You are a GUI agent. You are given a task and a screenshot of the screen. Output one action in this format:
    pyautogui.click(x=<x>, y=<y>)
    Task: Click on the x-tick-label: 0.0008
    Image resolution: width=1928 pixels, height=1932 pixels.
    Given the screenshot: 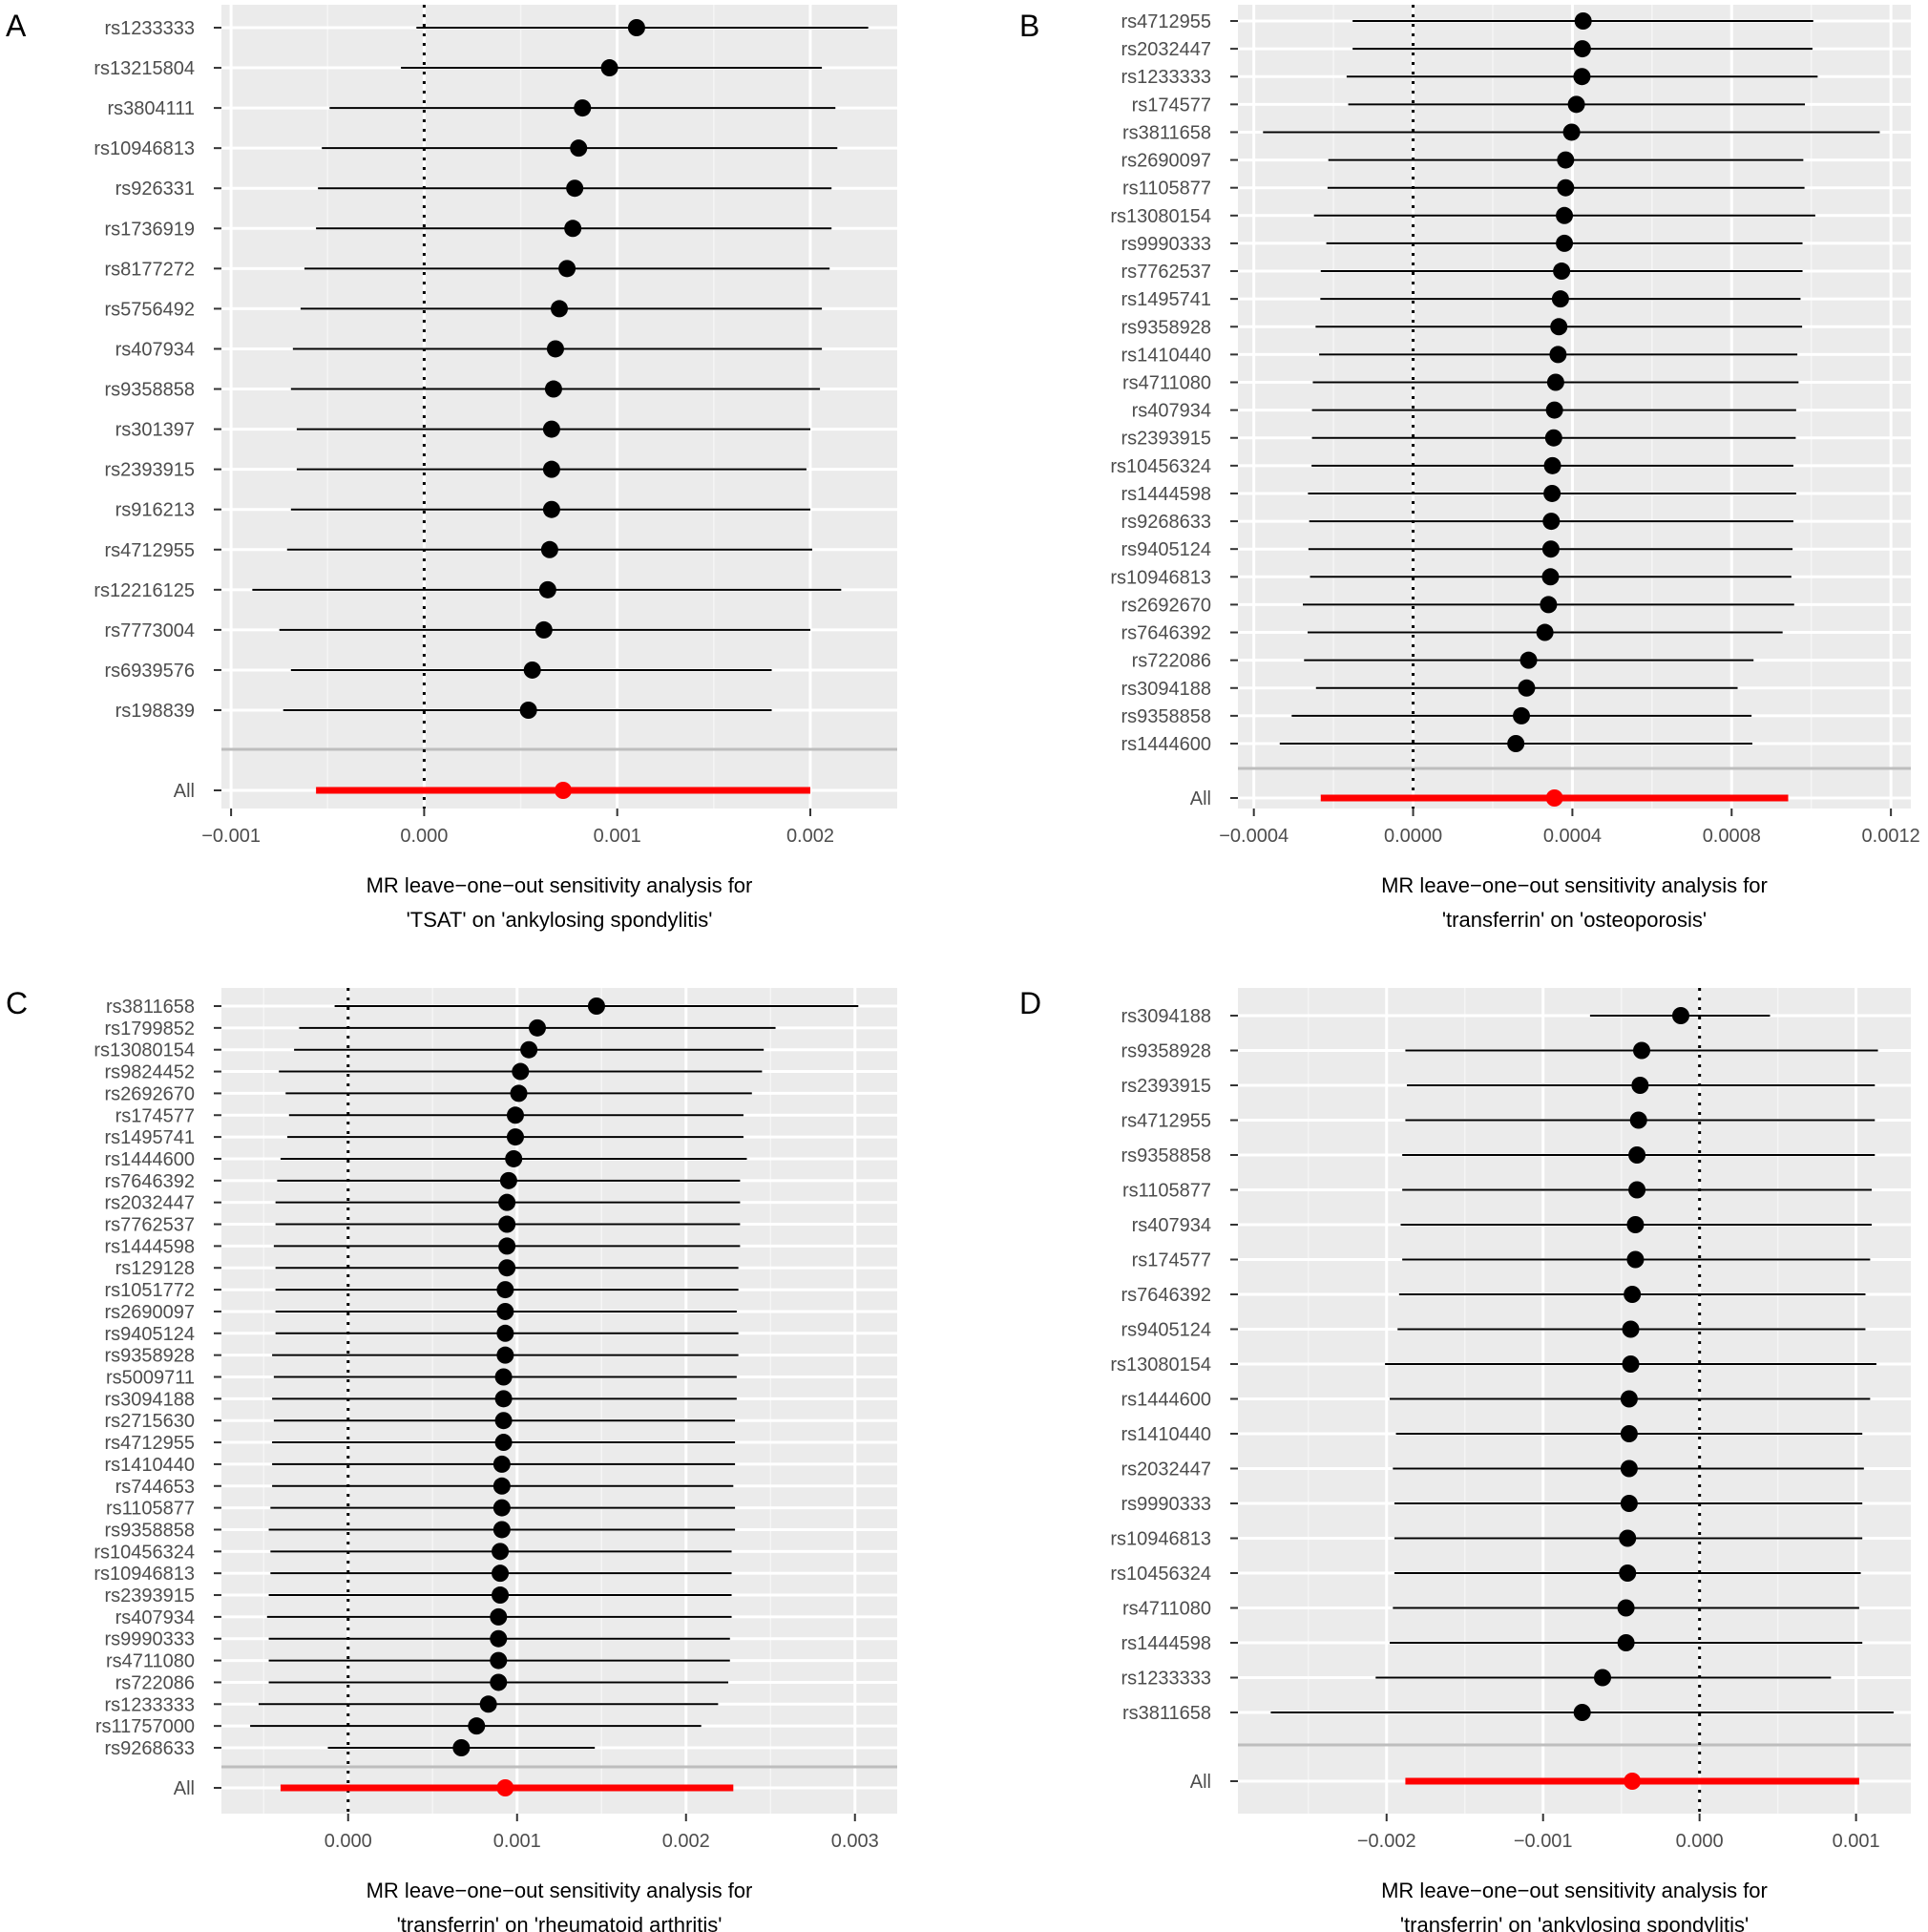 What is the action you would take?
    pyautogui.click(x=1732, y=837)
    